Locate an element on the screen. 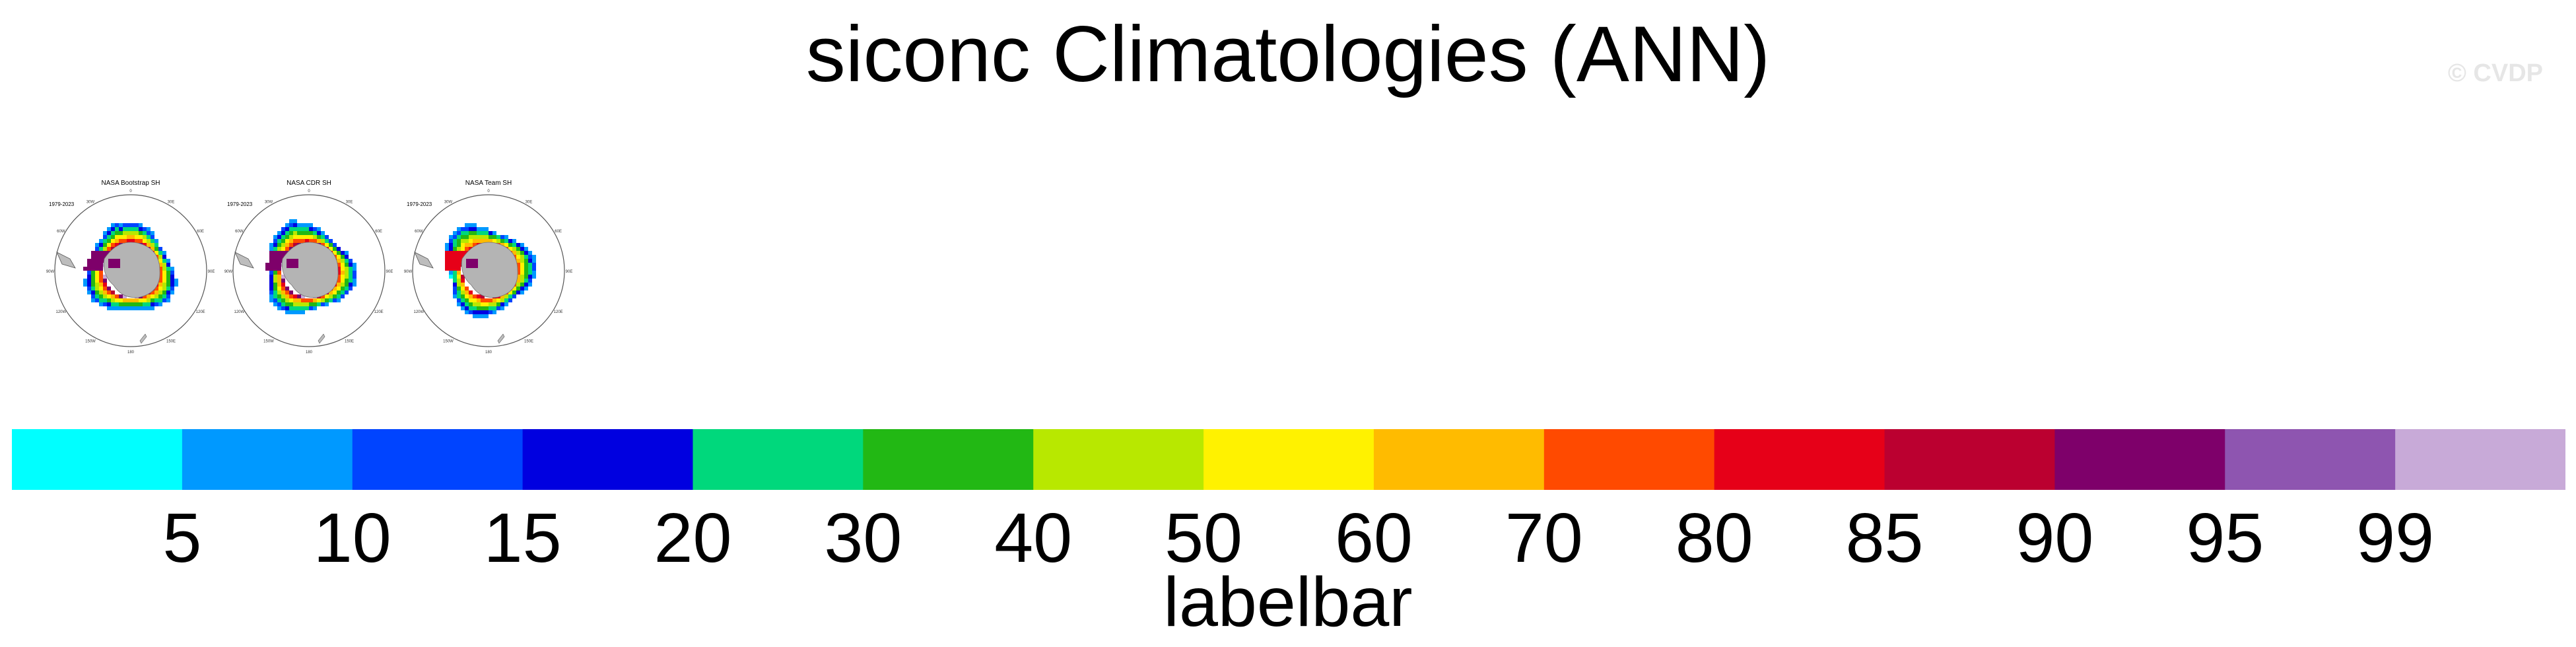  colorbar-tick-label: 30 is located at coordinates (863, 538).